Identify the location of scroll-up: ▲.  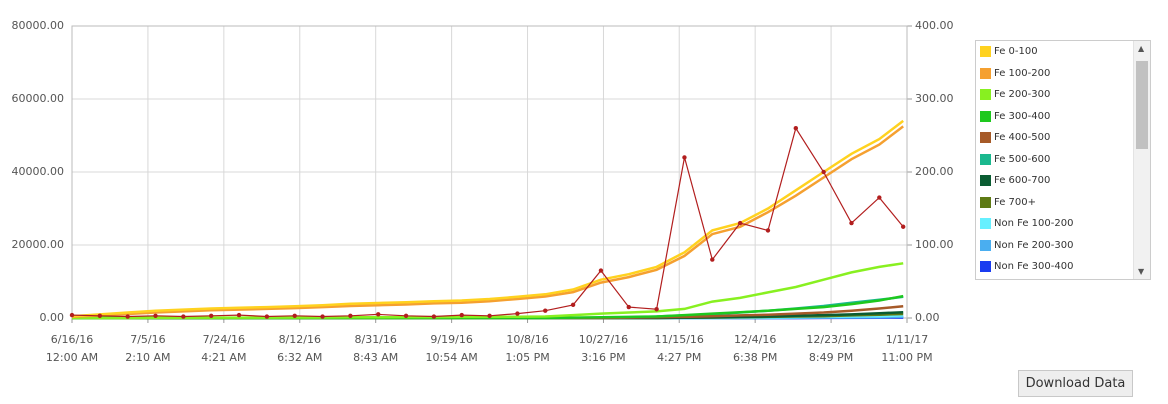
(1141, 48).